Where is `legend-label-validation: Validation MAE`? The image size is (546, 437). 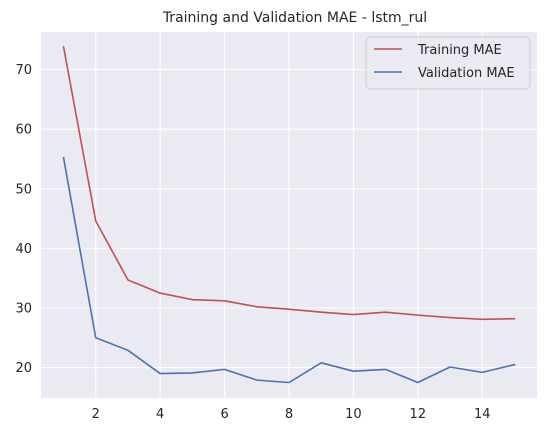 legend-label-validation: Validation MAE is located at coordinates (466, 73).